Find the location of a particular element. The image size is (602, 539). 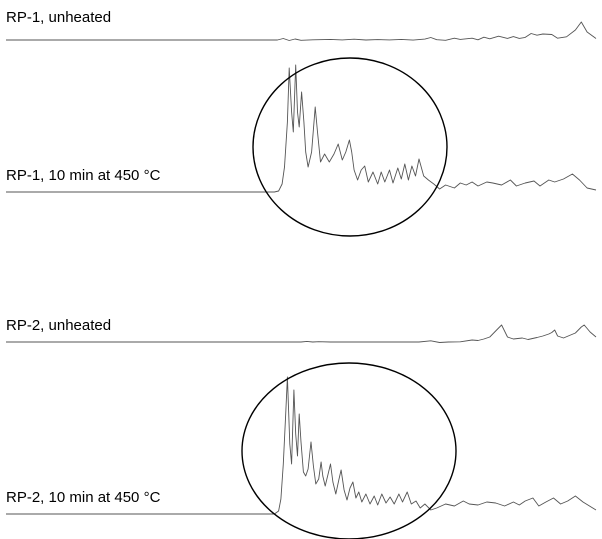

trace-rp2-unheated is located at coordinates (301, 333).